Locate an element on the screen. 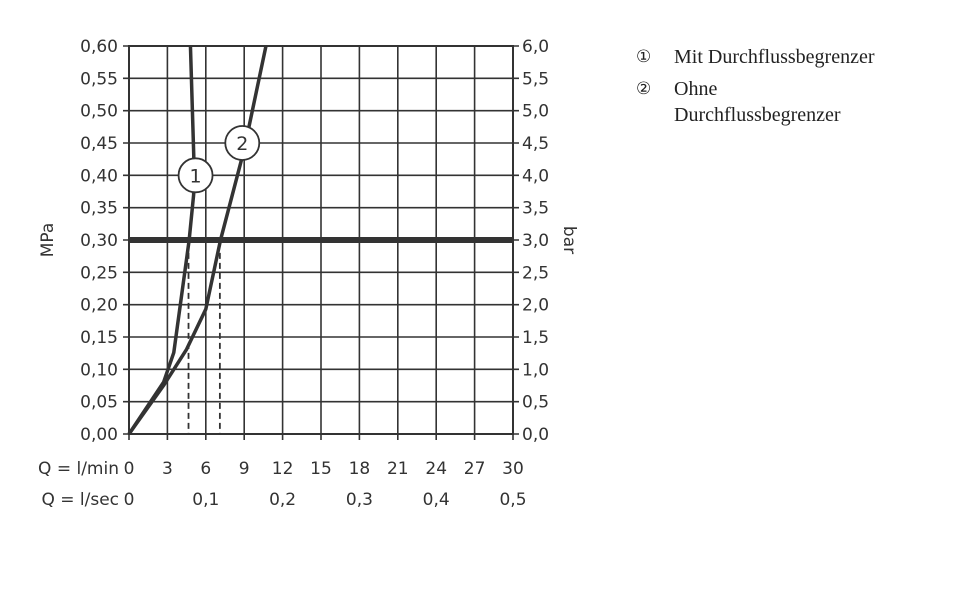 This screenshot has width=960, height=612. y-tick-label: 0,45 is located at coordinates (99, 144).